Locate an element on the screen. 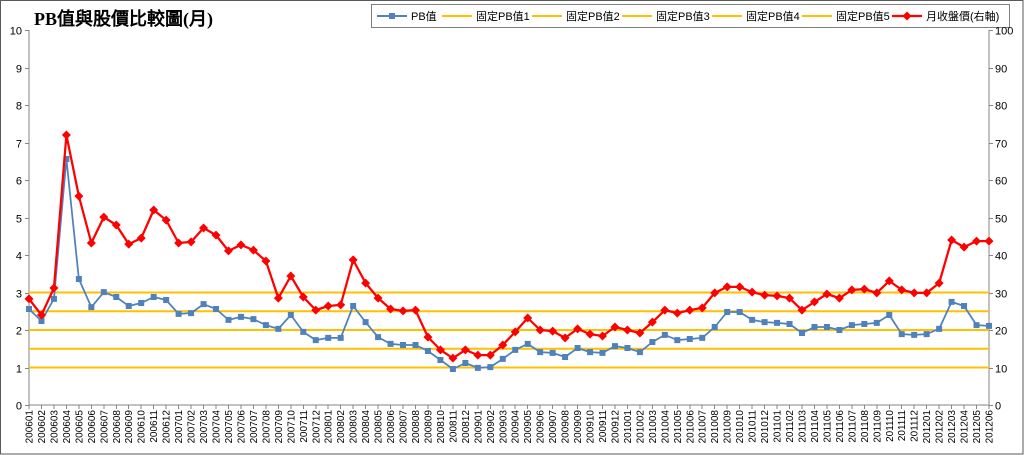  x-axis-tick-label: 200712 is located at coordinates (316, 427).